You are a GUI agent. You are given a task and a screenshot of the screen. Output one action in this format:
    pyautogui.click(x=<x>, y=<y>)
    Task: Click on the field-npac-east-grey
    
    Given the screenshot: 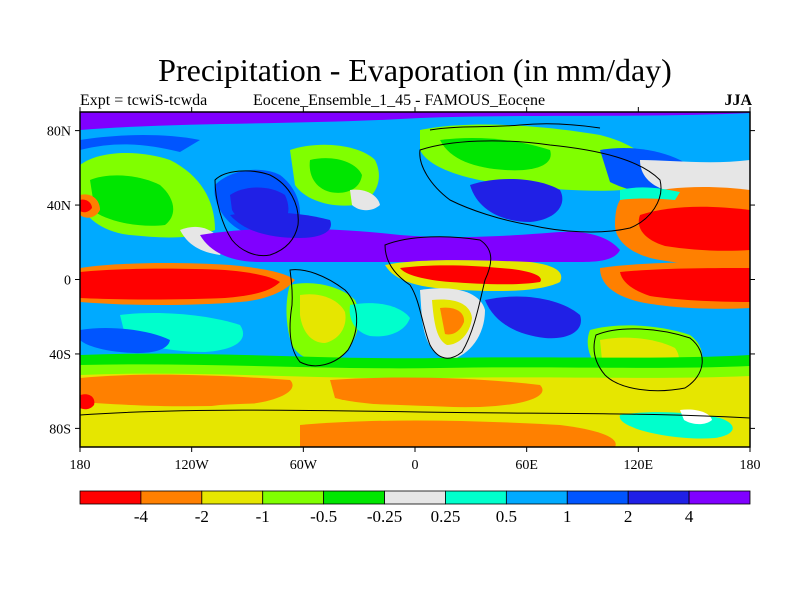 What is the action you would take?
    pyautogui.click(x=695, y=177)
    